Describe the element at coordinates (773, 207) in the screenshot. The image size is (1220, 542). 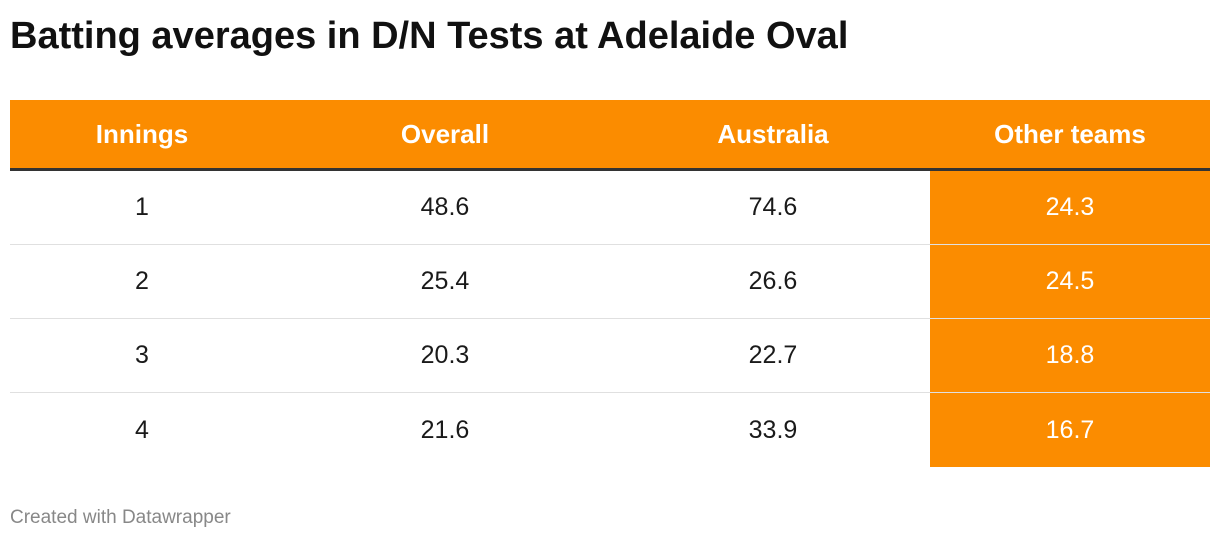
I see `cell-australia: 74.6` at that location.